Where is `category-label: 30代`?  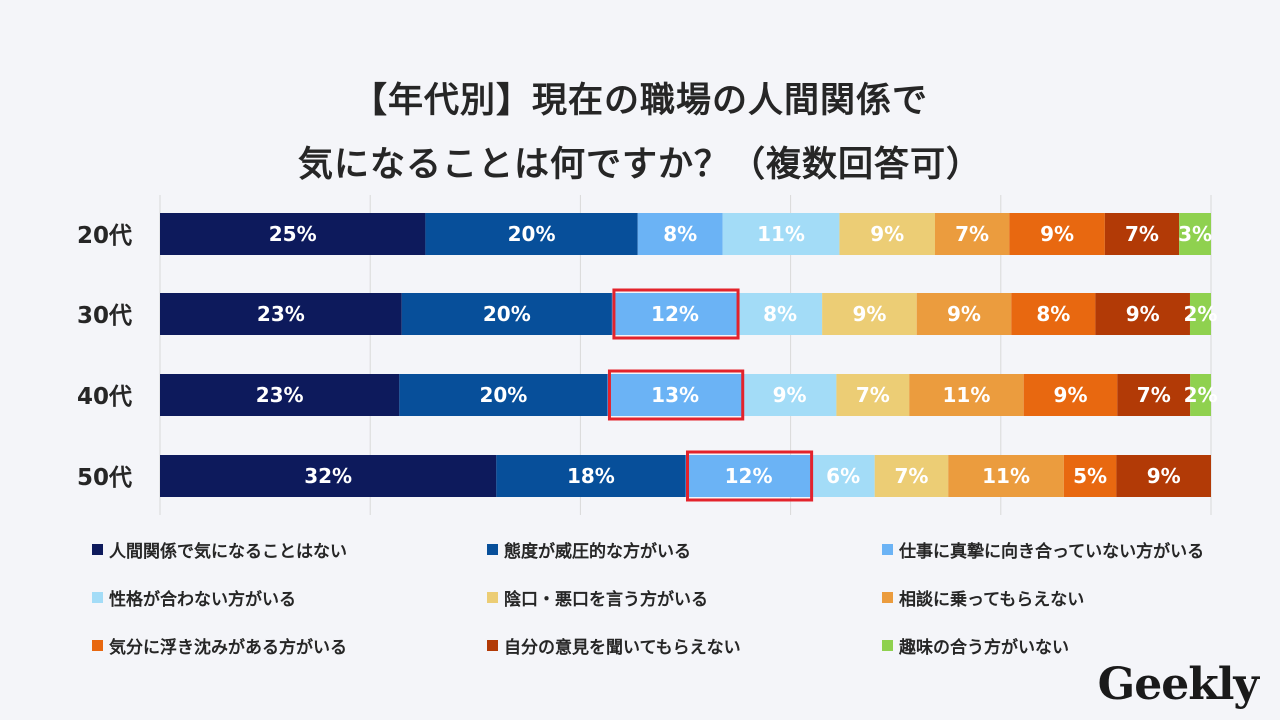 category-label: 30代 is located at coordinates (104, 316).